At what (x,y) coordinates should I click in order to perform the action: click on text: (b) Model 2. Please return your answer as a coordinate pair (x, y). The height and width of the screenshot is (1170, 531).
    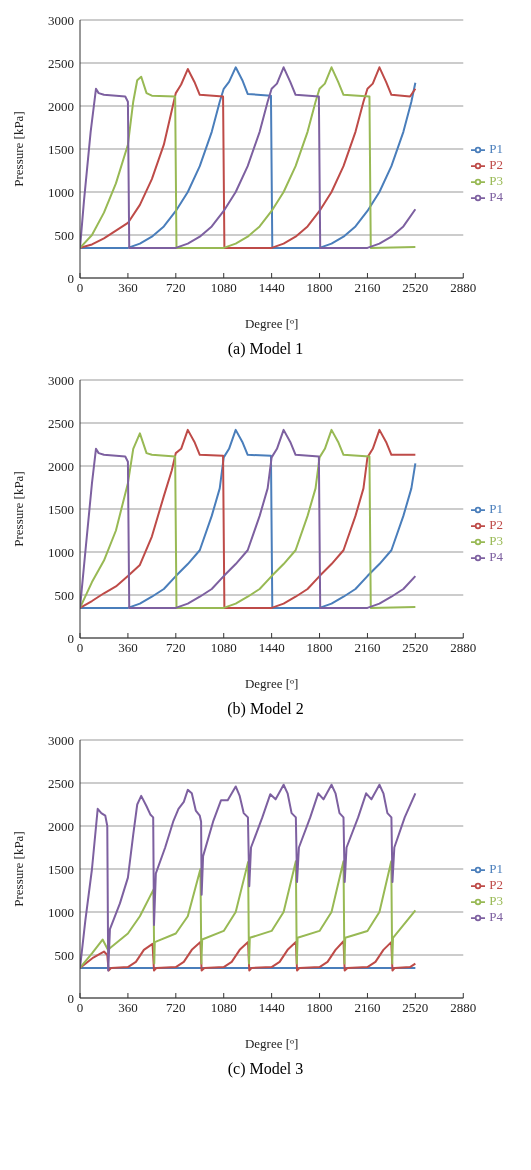
    Looking at the image, I should click on (265, 709).